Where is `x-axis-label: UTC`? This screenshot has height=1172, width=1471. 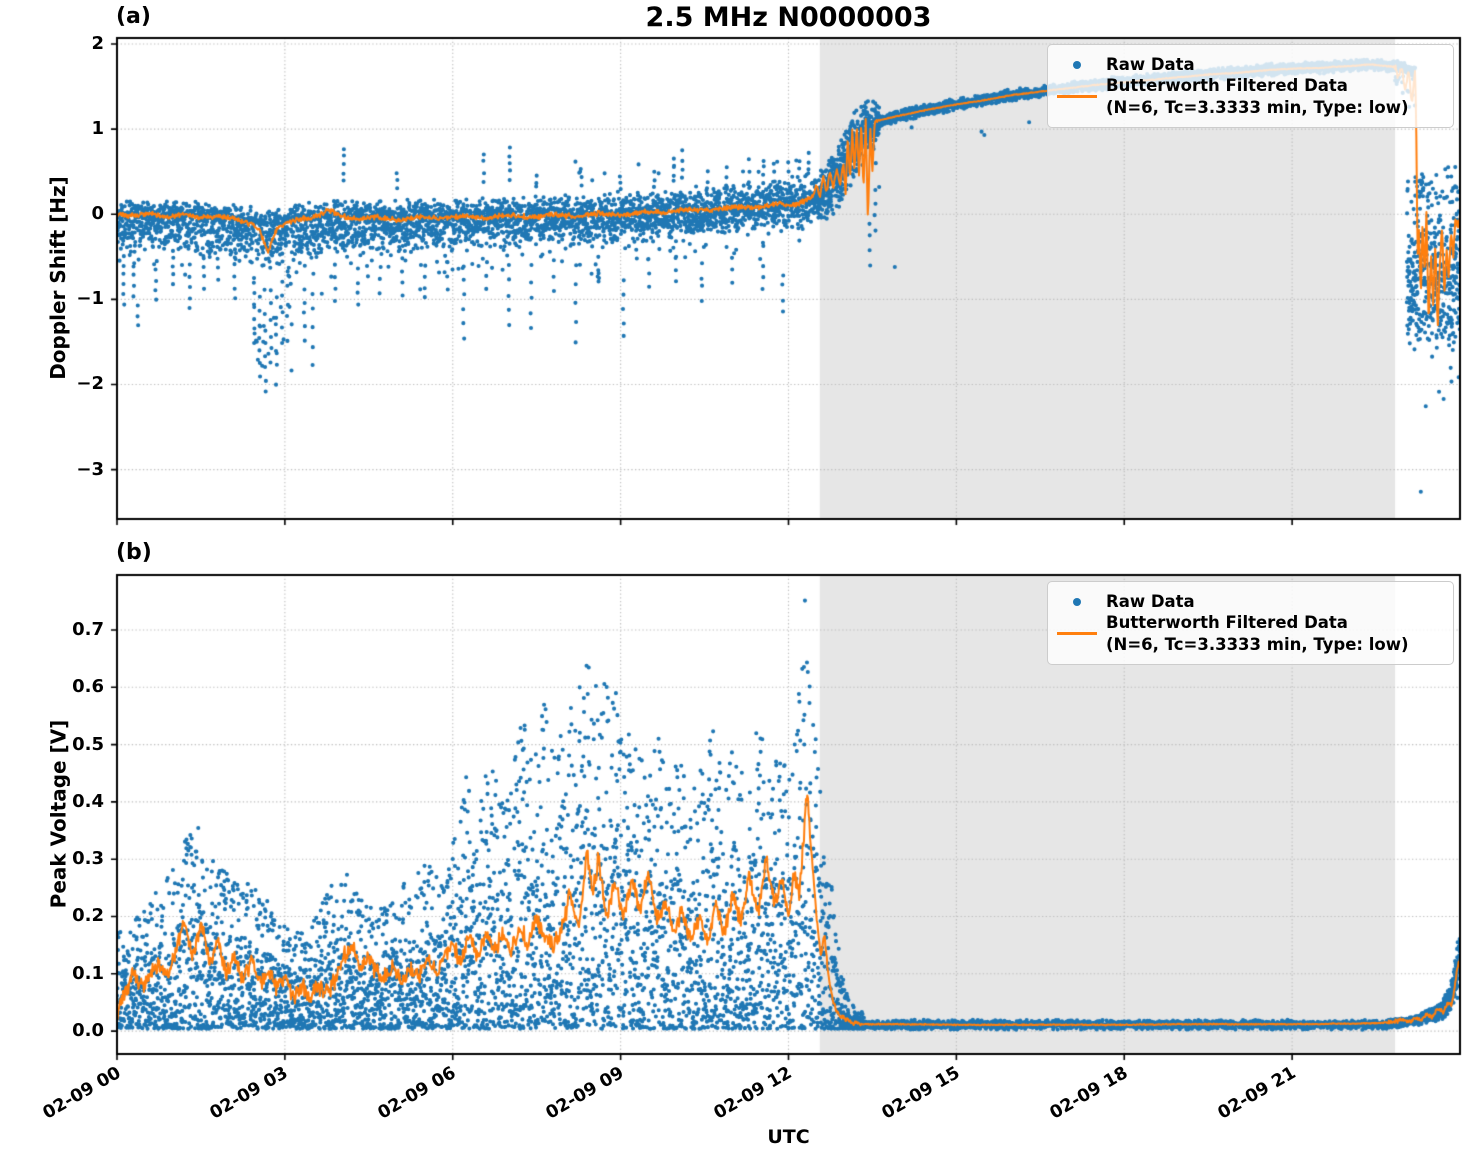
x-axis-label: UTC is located at coordinates (788, 1137).